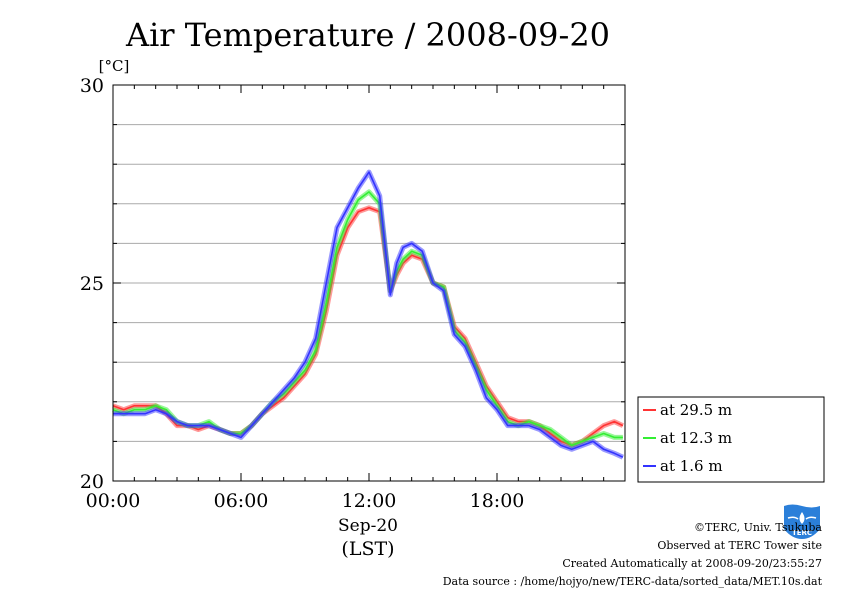 The image size is (842, 595). Describe the element at coordinates (241, 501) in the screenshot. I see `x-tick-label: 06:00` at that location.